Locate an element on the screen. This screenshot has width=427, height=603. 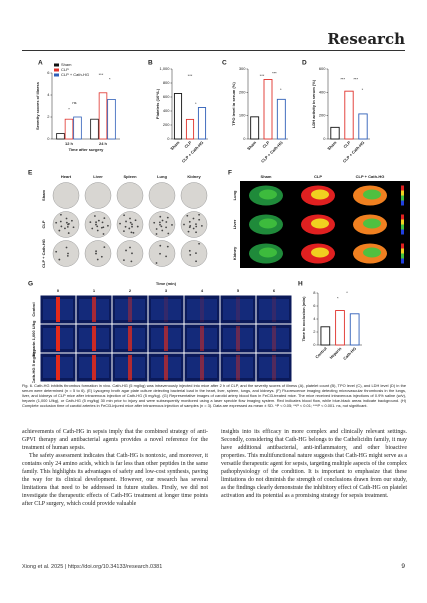
legend-swatch is located at coordinates (56, 75).